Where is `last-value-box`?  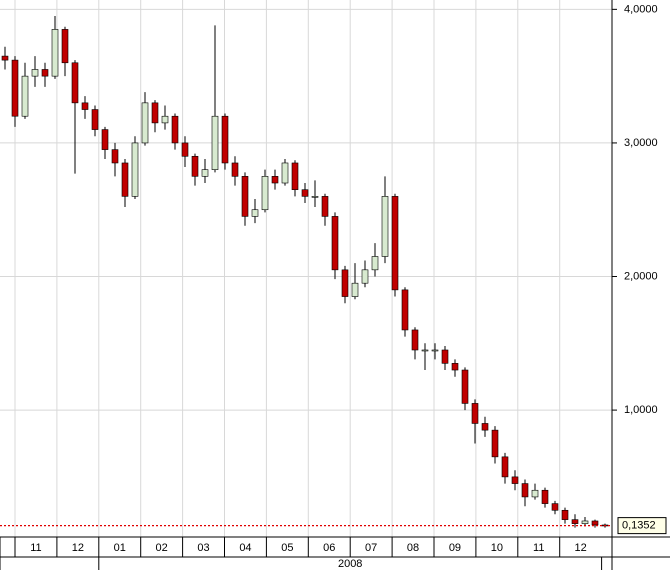
last-value-box is located at coordinates (642, 526).